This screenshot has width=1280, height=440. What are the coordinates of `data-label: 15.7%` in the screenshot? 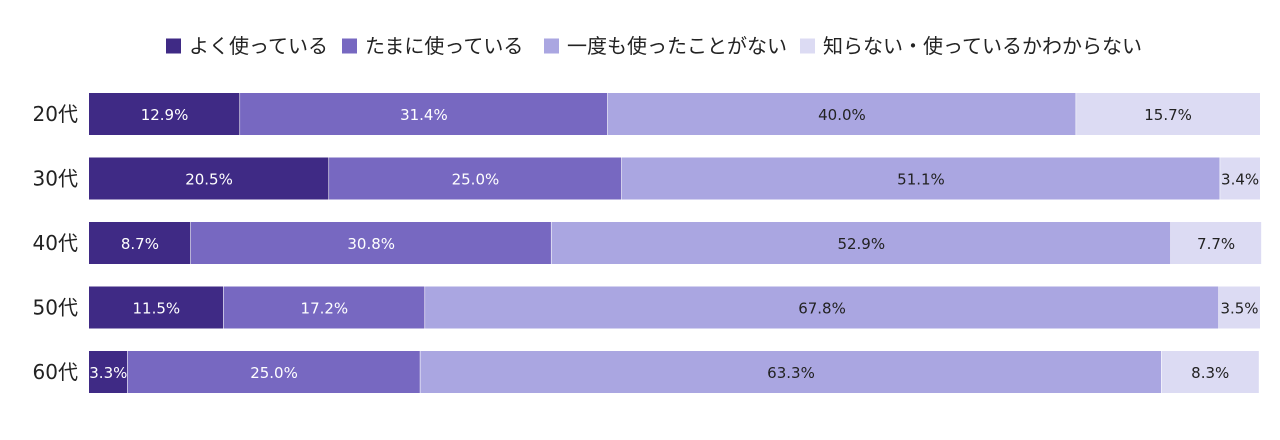 It's located at (1168, 115).